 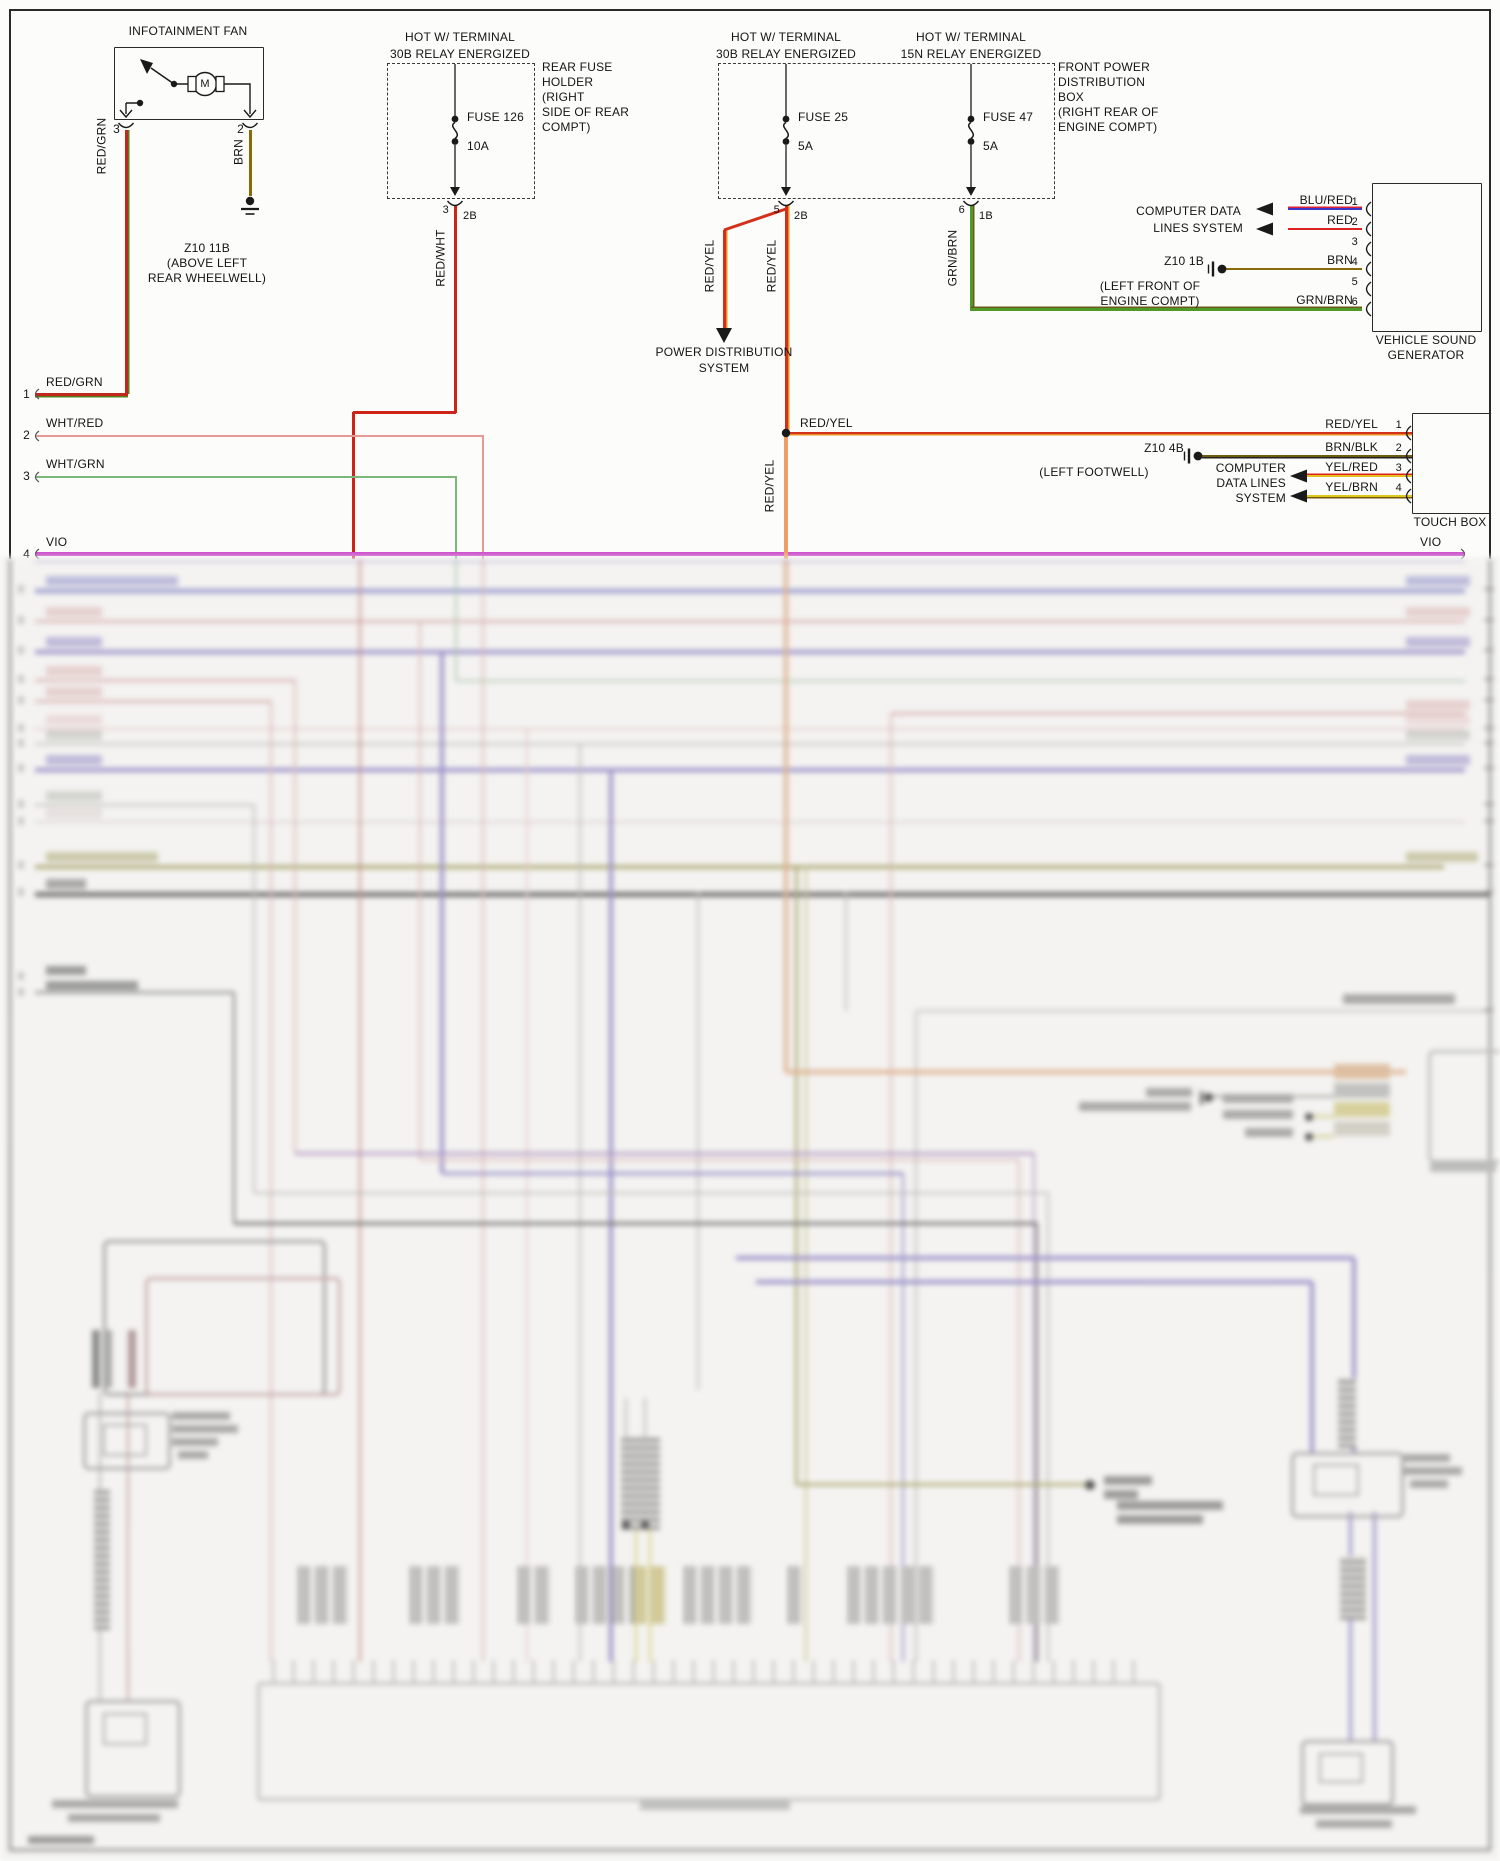 I want to click on rfh5-label: COMPT), so click(x=566, y=127).